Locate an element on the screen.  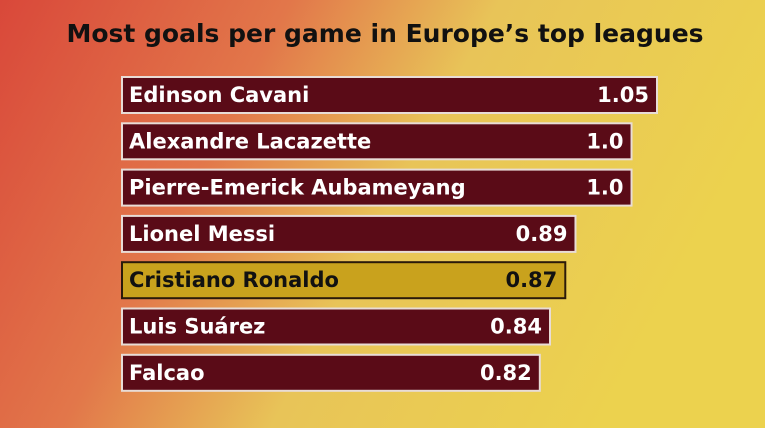
value-label: 0.82 is located at coordinates (506, 373).